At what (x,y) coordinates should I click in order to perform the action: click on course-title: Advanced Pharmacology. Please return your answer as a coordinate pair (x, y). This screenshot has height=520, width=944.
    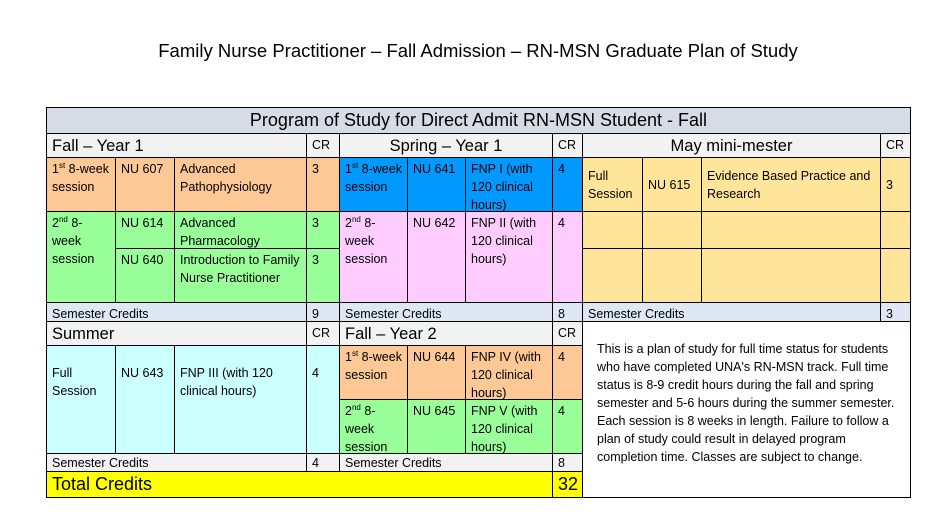
    Looking at the image, I should click on (240, 230).